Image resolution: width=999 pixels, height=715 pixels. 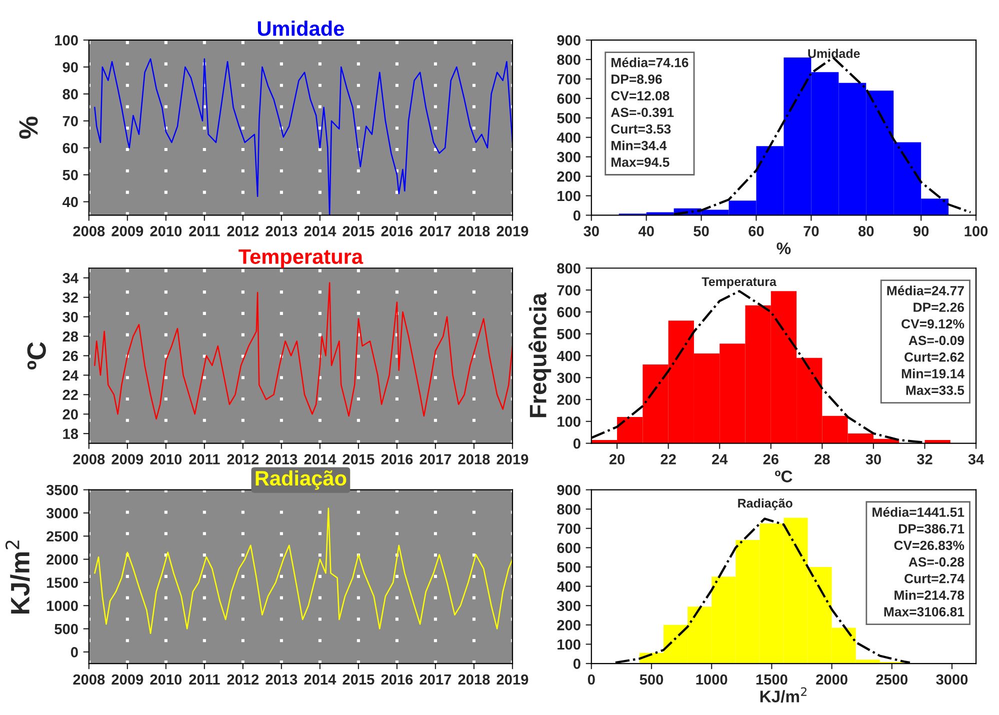 I want to click on x-tick-label: 2008, so click(x=89, y=231).